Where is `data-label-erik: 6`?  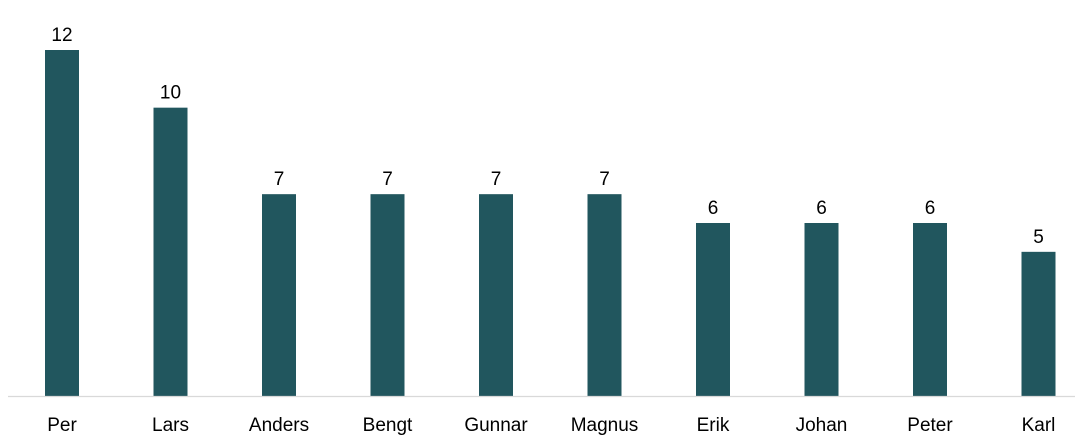
data-label-erik: 6 is located at coordinates (713, 208).